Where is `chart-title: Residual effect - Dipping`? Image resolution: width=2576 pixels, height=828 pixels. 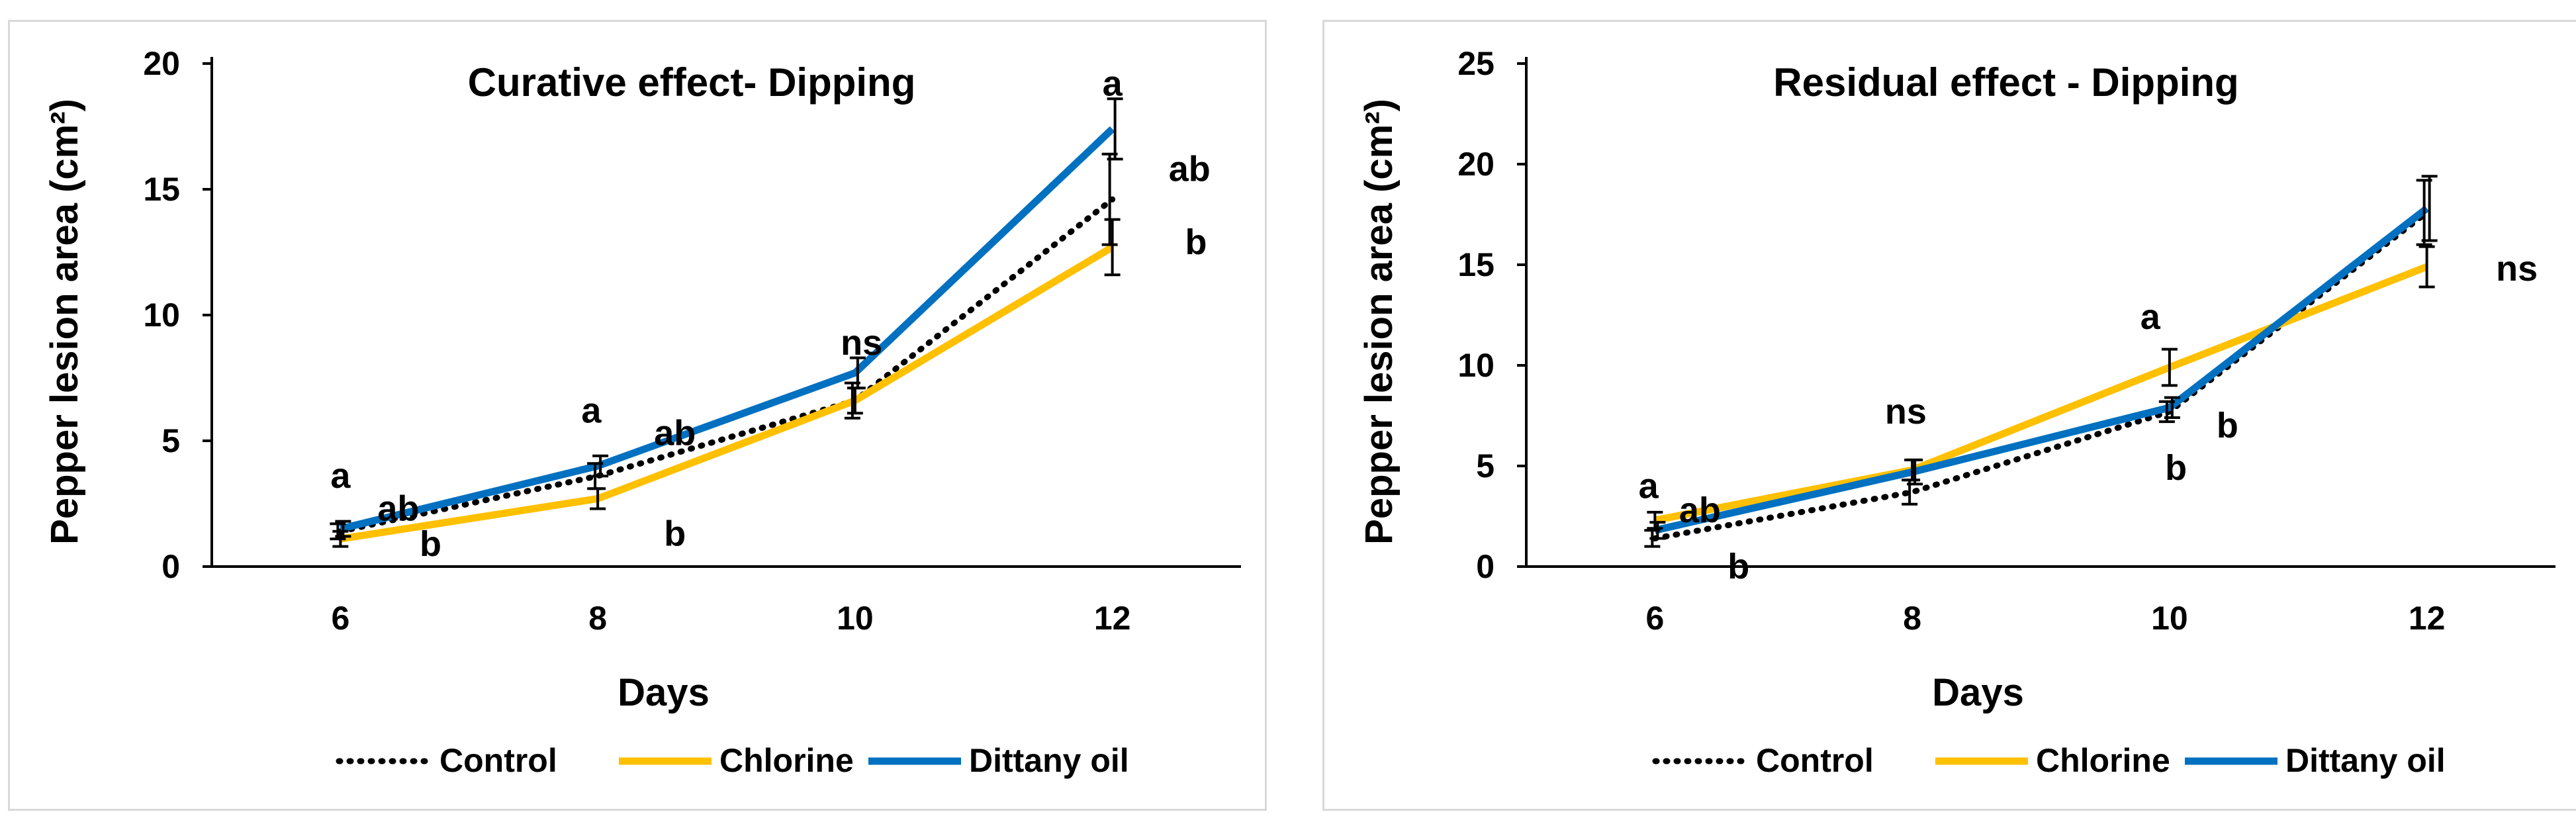 chart-title: Residual effect - Dipping is located at coordinates (2006, 82).